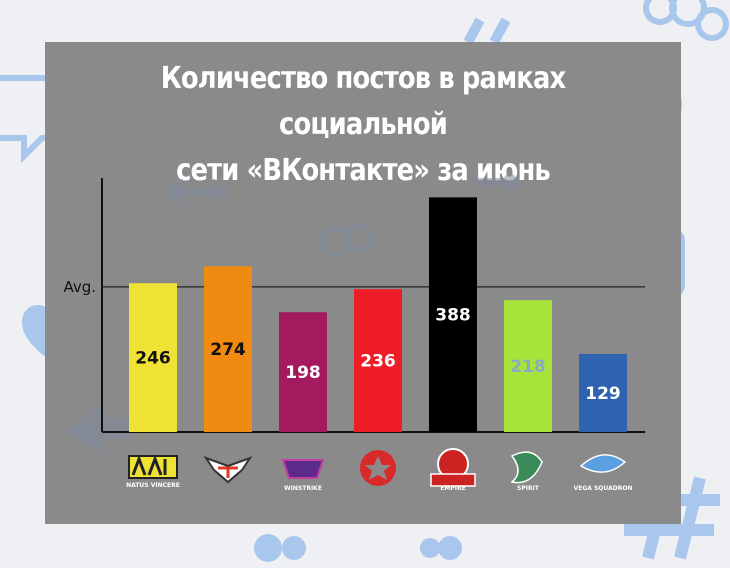  What do you see at coordinates (268, 548) in the screenshot?
I see `dot-icon` at bounding box center [268, 548].